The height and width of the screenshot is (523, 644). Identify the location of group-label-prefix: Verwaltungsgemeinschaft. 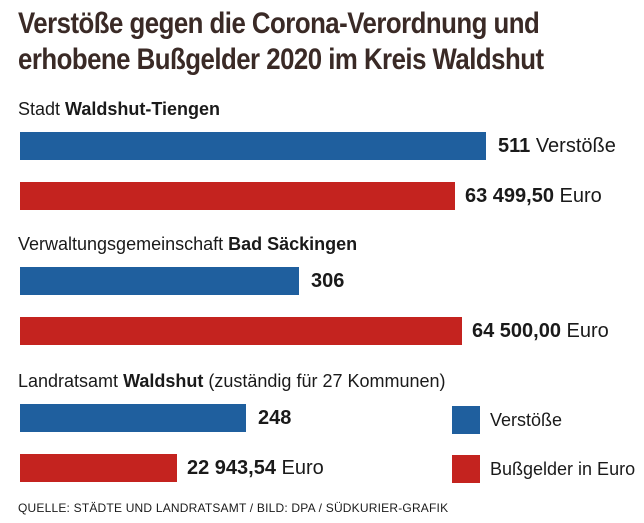
(123, 244).